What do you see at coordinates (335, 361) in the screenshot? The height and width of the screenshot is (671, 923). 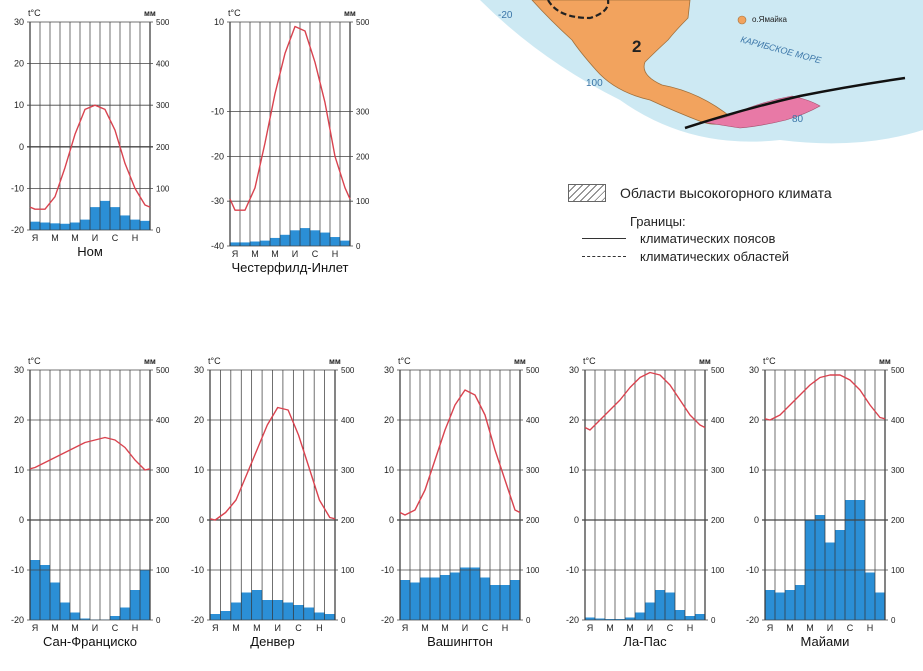 I see `precip-unit-label: мм` at bounding box center [335, 361].